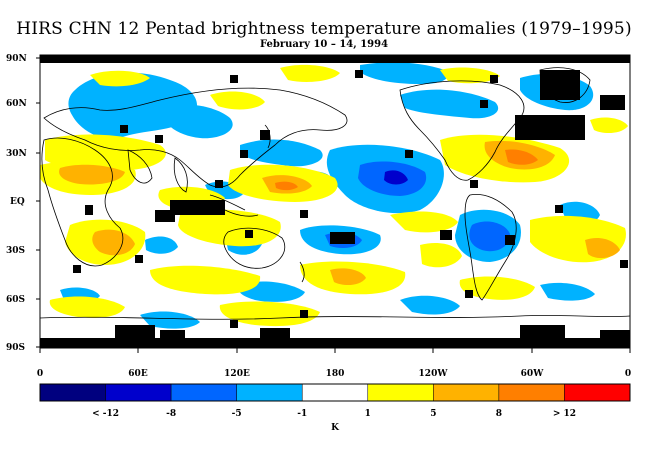 The width and height of the screenshot is (648, 468). What do you see at coordinates (335, 408) in the screenshot?
I see `colorbar: < -12 -8 -5 -1 1 5 8 > 12 K` at bounding box center [335, 408].